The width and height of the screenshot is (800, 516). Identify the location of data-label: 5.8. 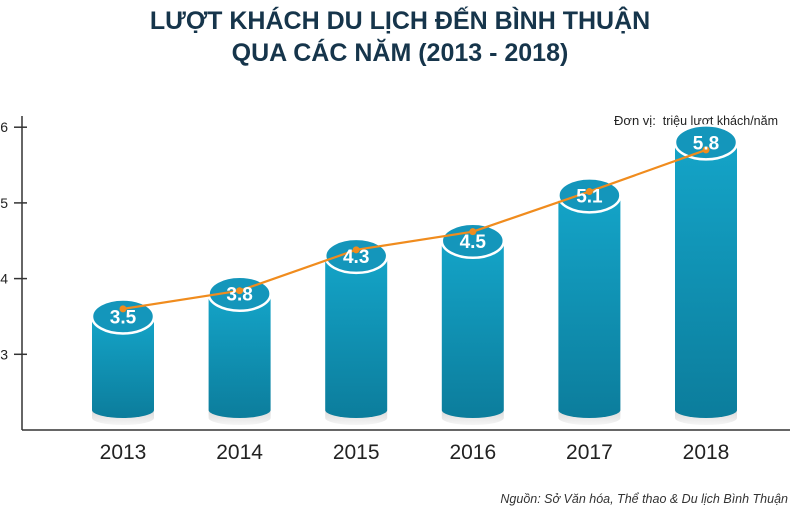
(706, 143).